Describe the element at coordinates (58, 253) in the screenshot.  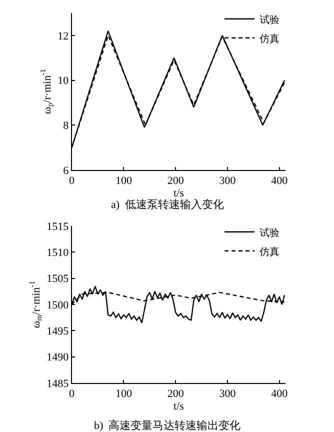
I see `y-tick-label: 1510` at that location.